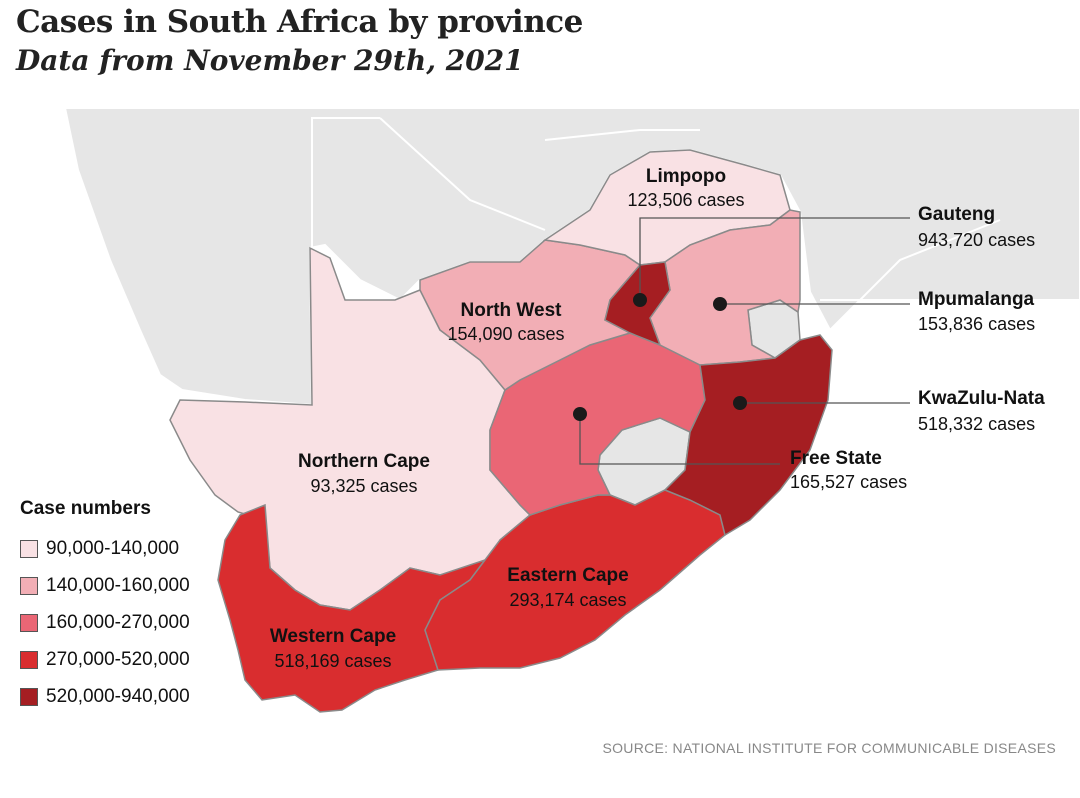 The image size is (1080, 798). I want to click on legend-item: 520,000-940,000, so click(105, 696).